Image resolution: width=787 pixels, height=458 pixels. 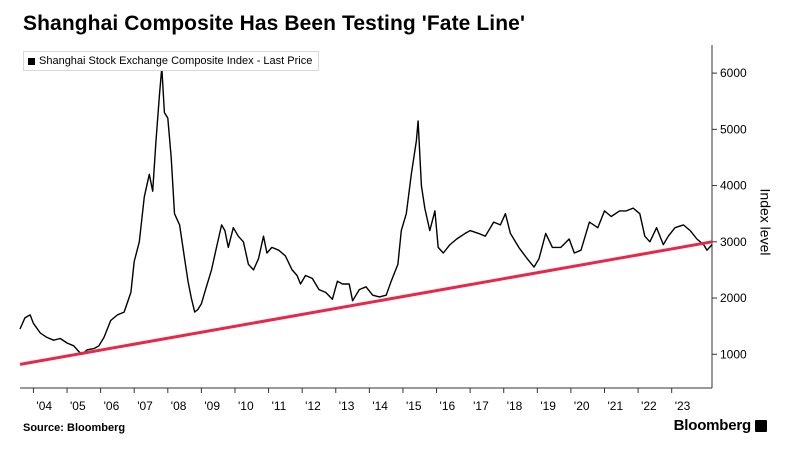 I want to click on brand-text: Bloomberg, so click(x=712, y=425).